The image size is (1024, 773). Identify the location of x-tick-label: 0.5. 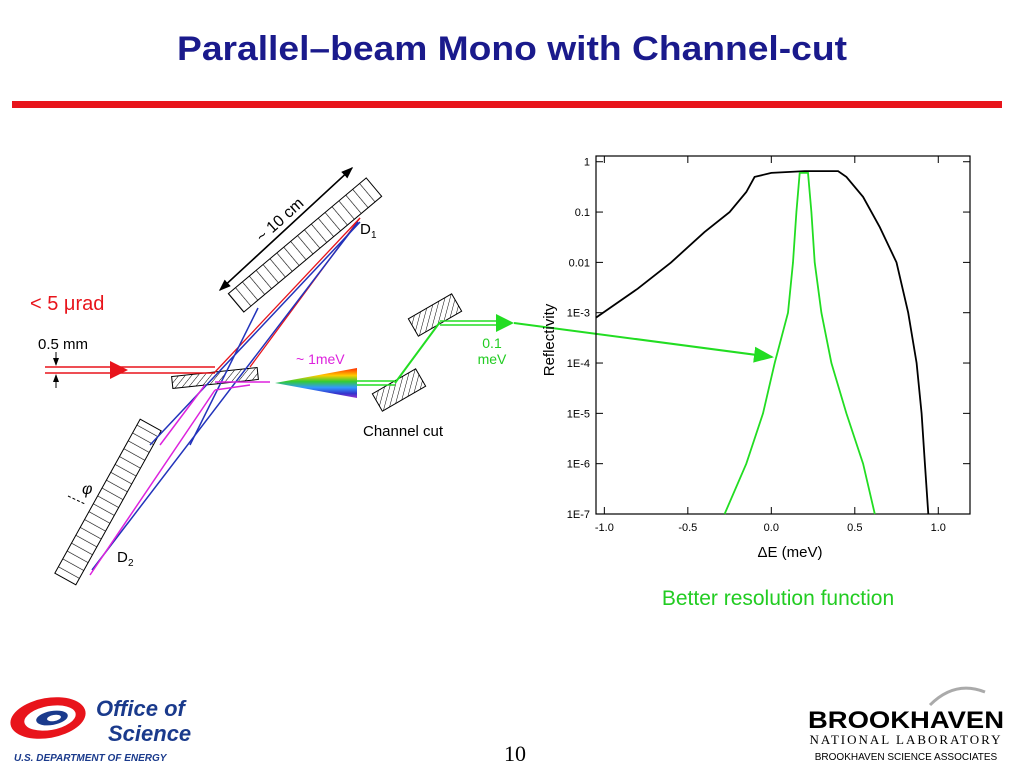
(854, 528).